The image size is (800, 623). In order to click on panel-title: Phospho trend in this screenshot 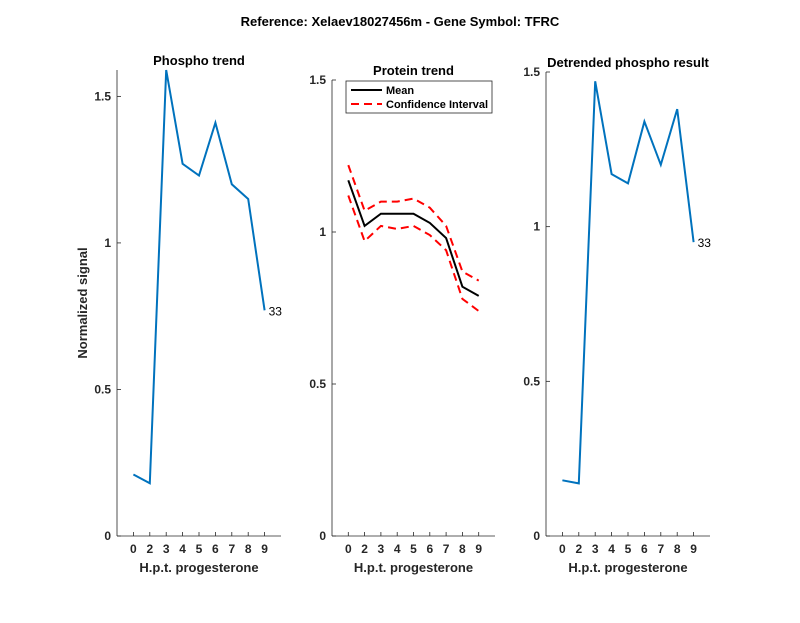, I will do `click(199, 60)`.